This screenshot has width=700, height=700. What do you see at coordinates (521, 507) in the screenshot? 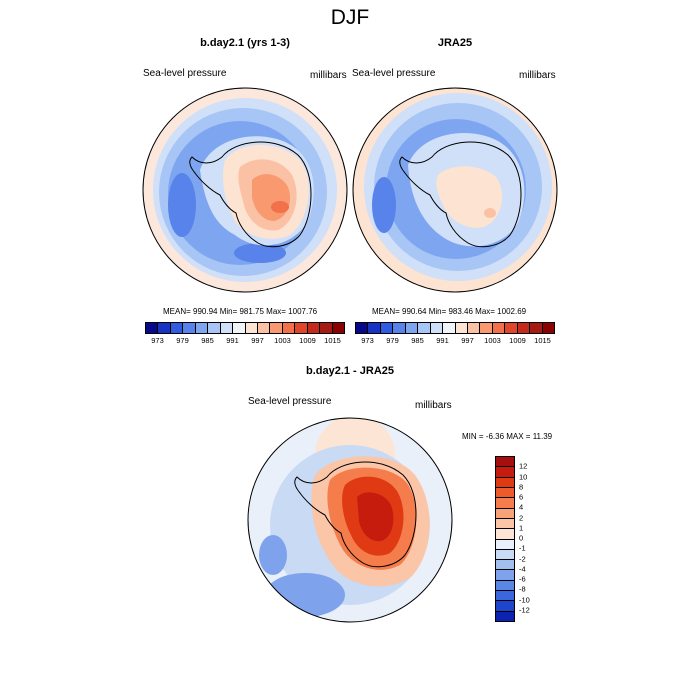
I see `difference-colorbar-tick-label: 4` at bounding box center [521, 507].